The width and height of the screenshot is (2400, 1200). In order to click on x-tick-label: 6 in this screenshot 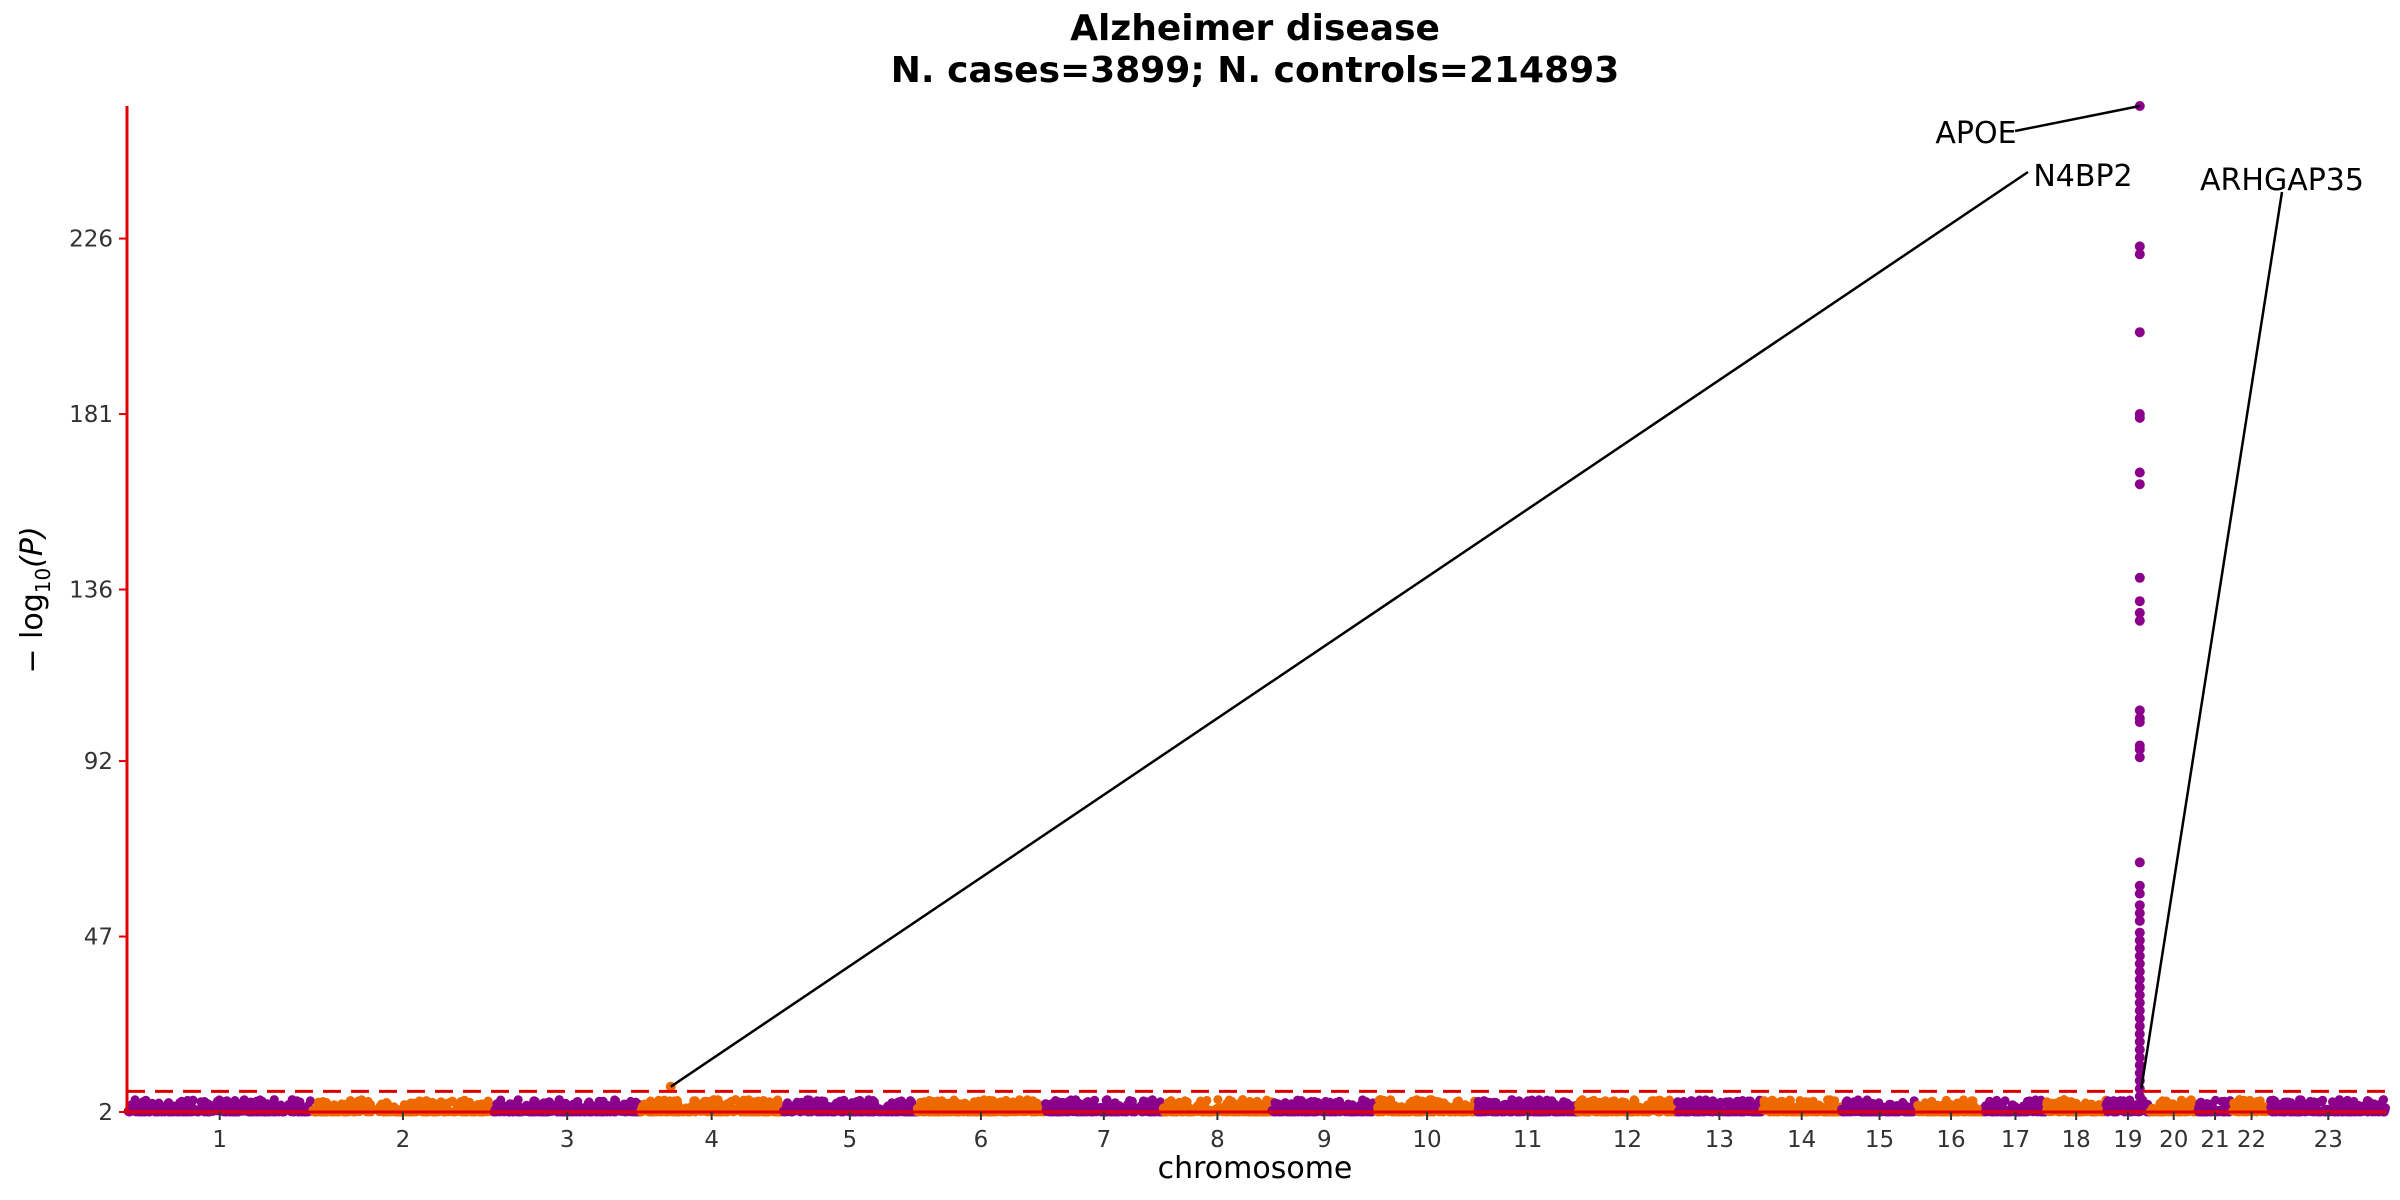, I will do `click(981, 1140)`.